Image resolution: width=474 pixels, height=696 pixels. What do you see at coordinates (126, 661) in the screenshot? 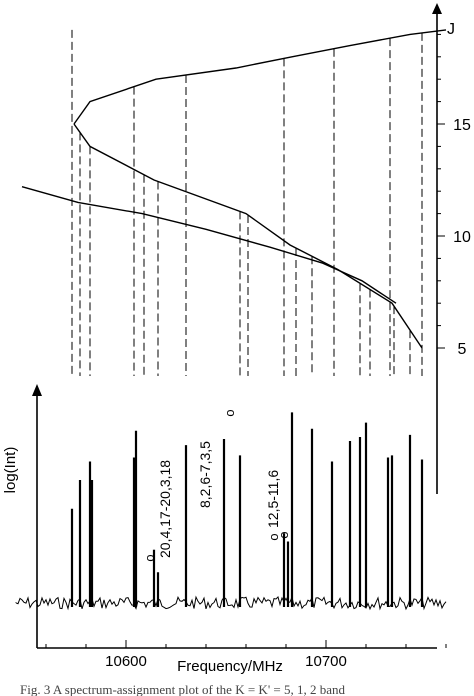
I see `frequency-tick-label: 10600` at bounding box center [126, 661].